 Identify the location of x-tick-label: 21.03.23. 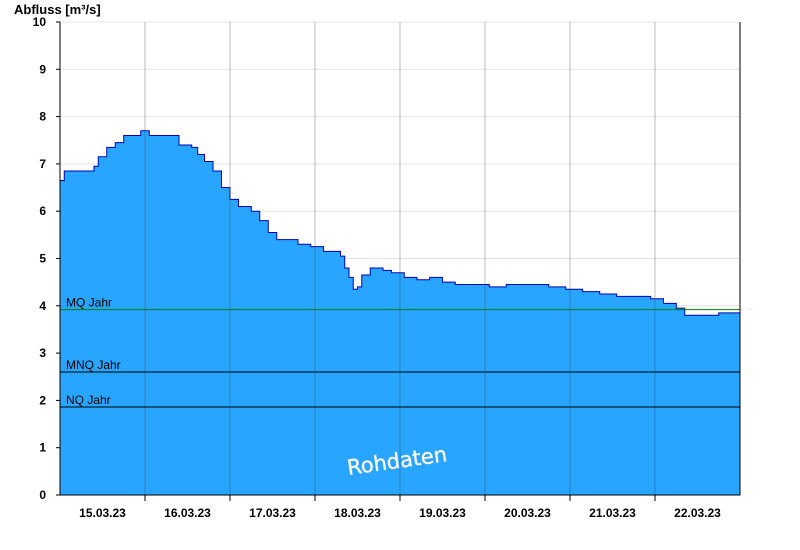
(612, 513).